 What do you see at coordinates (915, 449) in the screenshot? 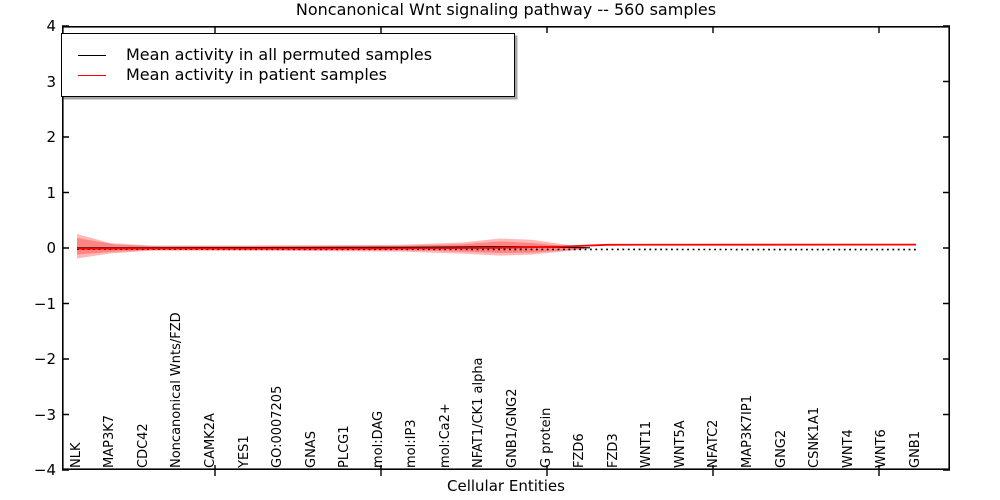
I see `x-tick-label: GNB1` at bounding box center [915, 449].